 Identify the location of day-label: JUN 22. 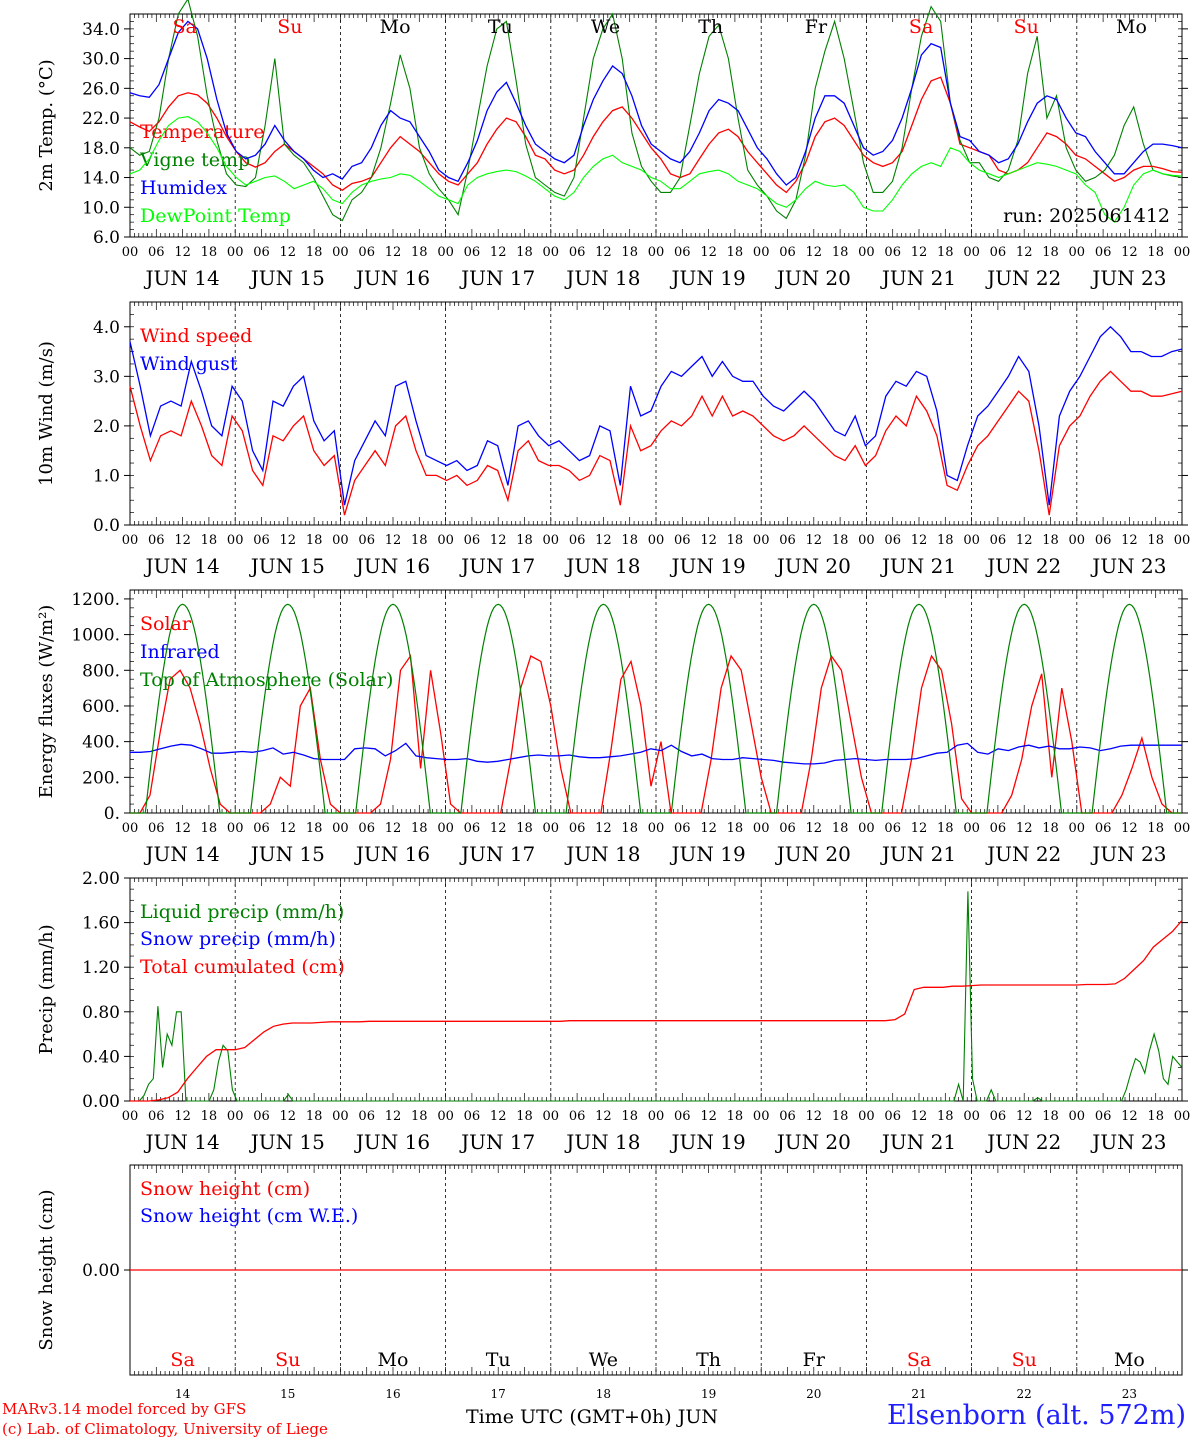
(1023, 854).